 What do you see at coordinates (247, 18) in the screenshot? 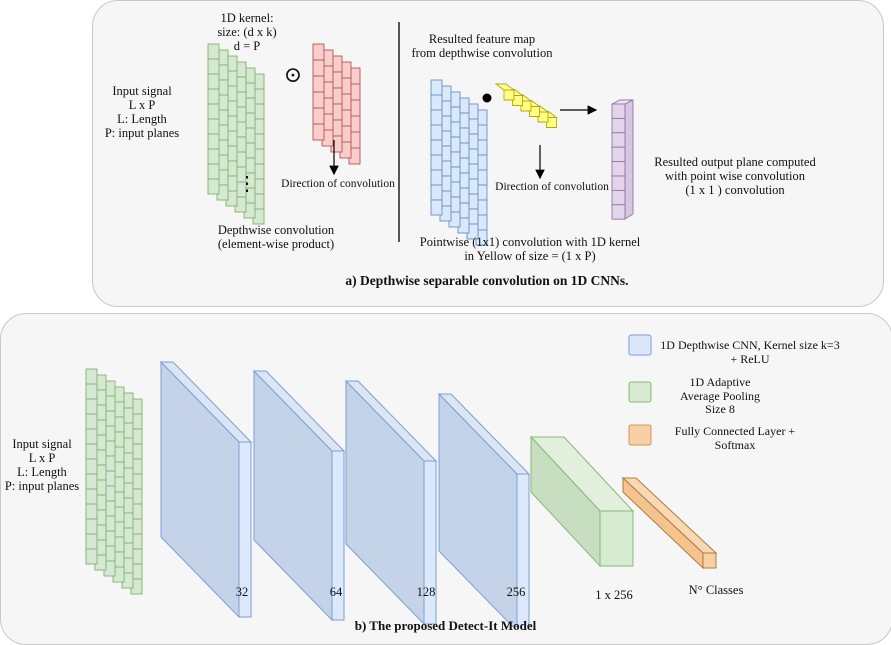
I see `kernel-label-line: 1D kernel:` at bounding box center [247, 18].